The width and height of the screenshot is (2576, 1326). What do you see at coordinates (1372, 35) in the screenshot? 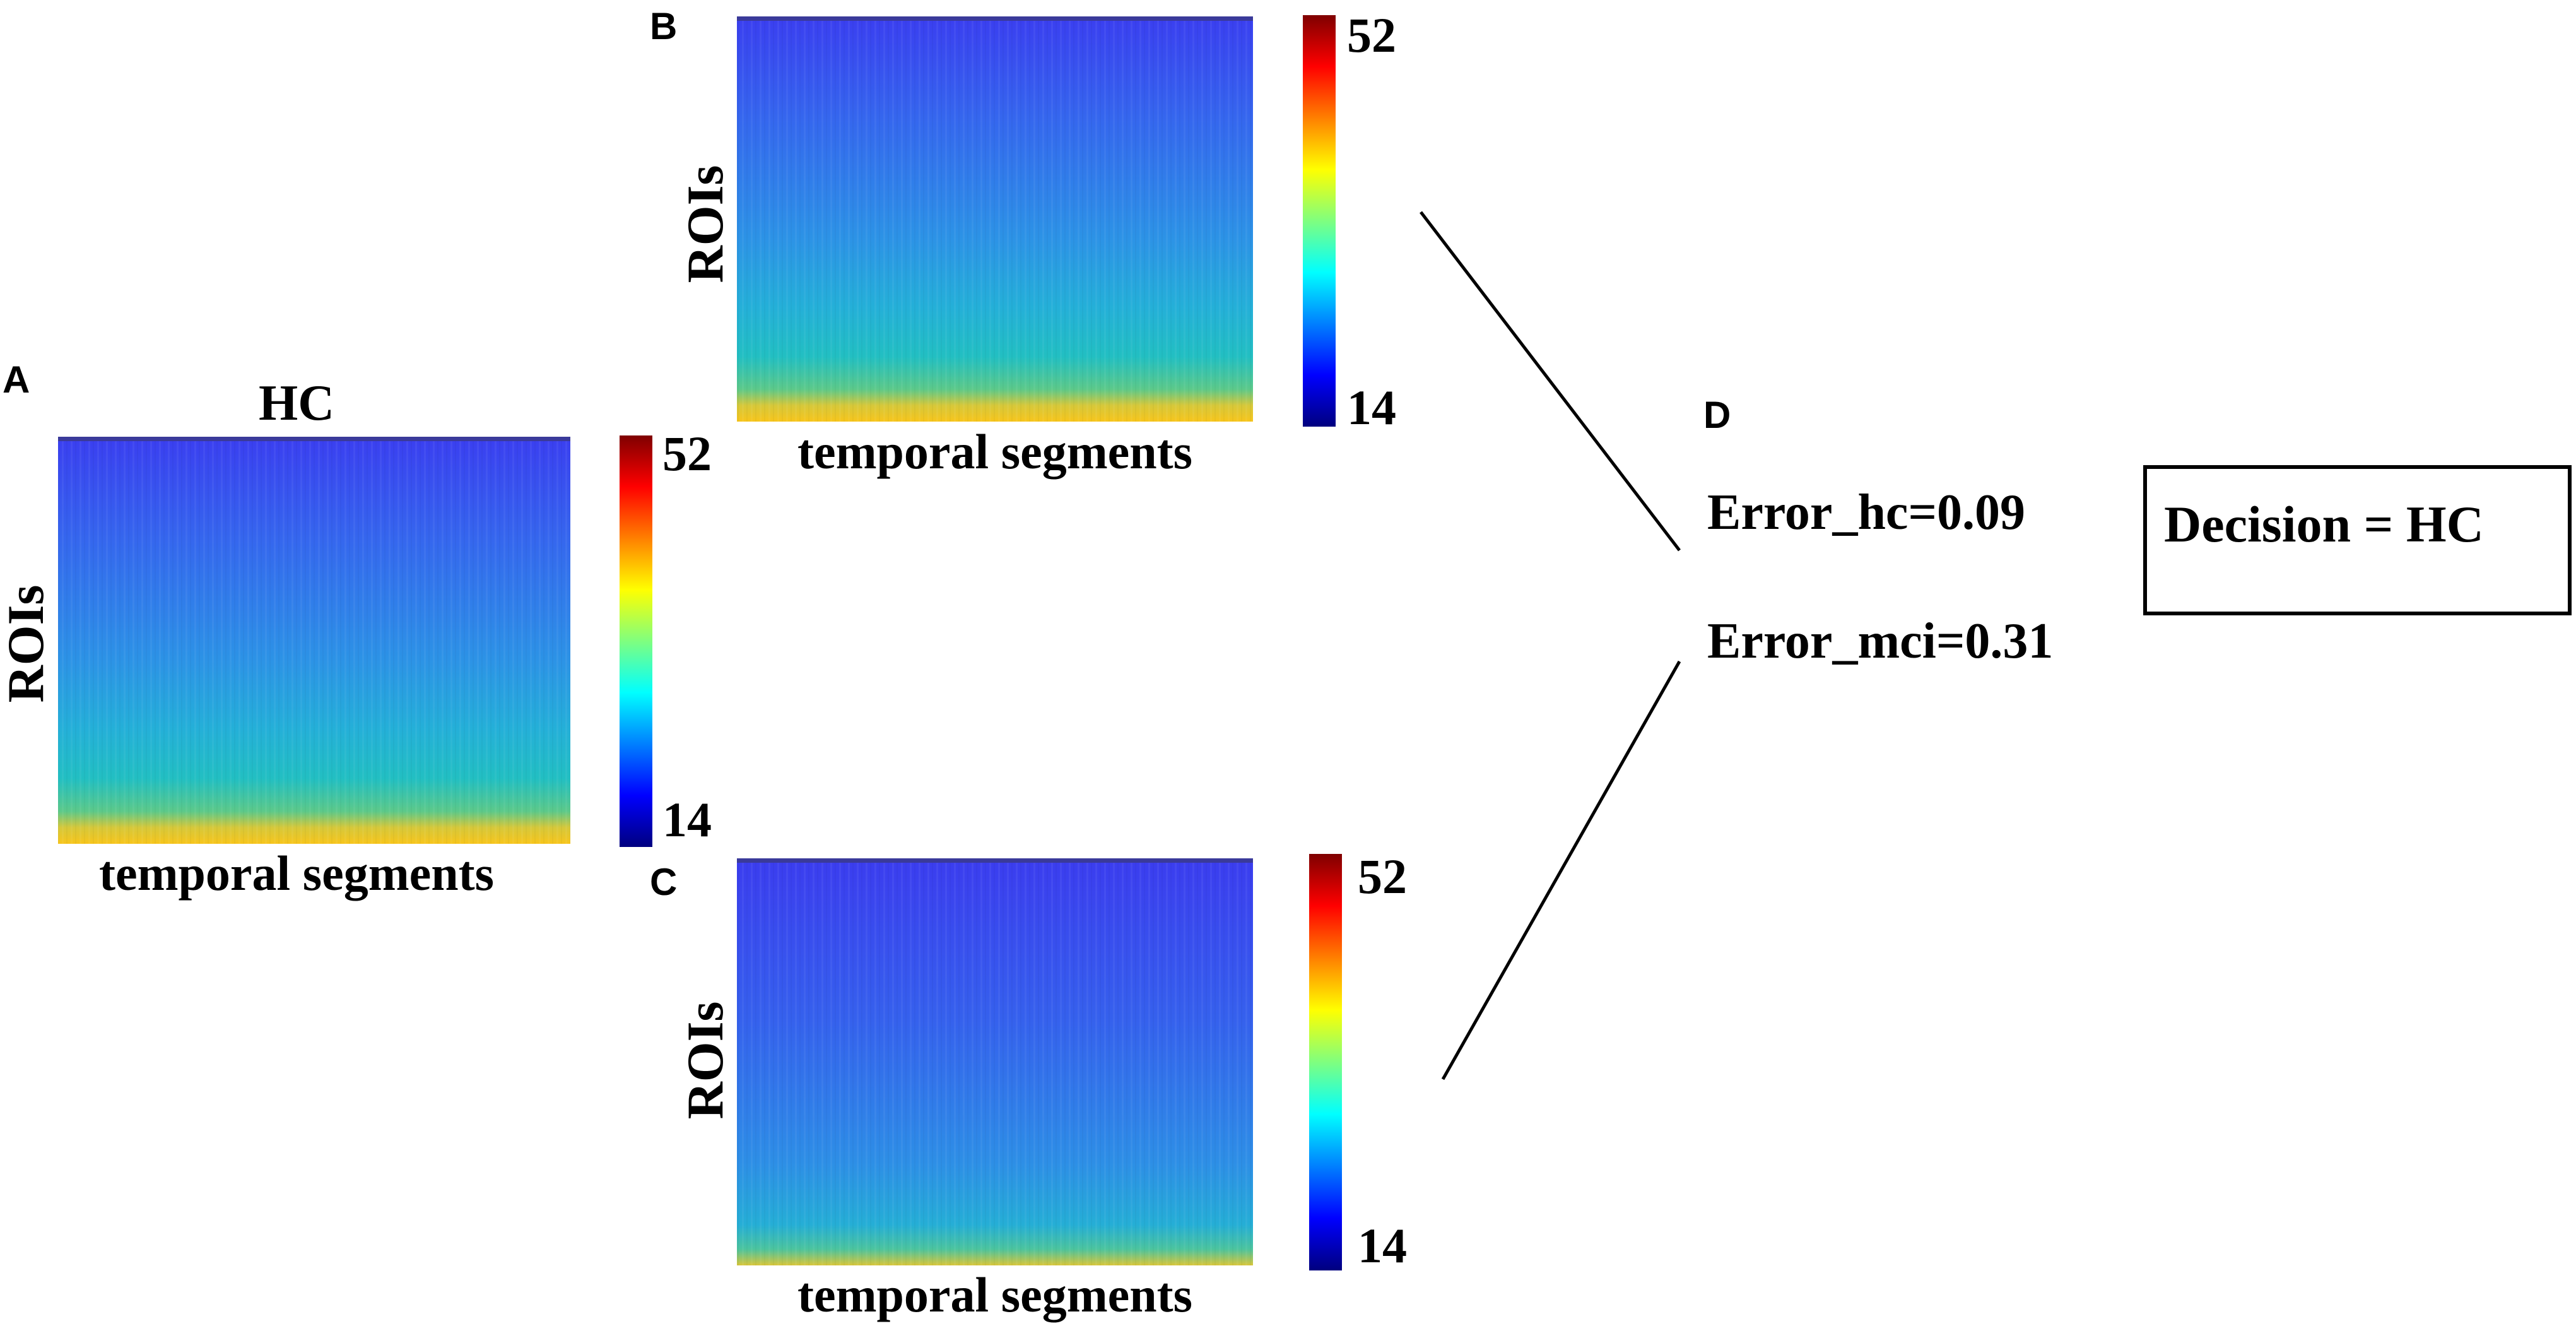
I see `colorbar-b-max: 52` at bounding box center [1372, 35].